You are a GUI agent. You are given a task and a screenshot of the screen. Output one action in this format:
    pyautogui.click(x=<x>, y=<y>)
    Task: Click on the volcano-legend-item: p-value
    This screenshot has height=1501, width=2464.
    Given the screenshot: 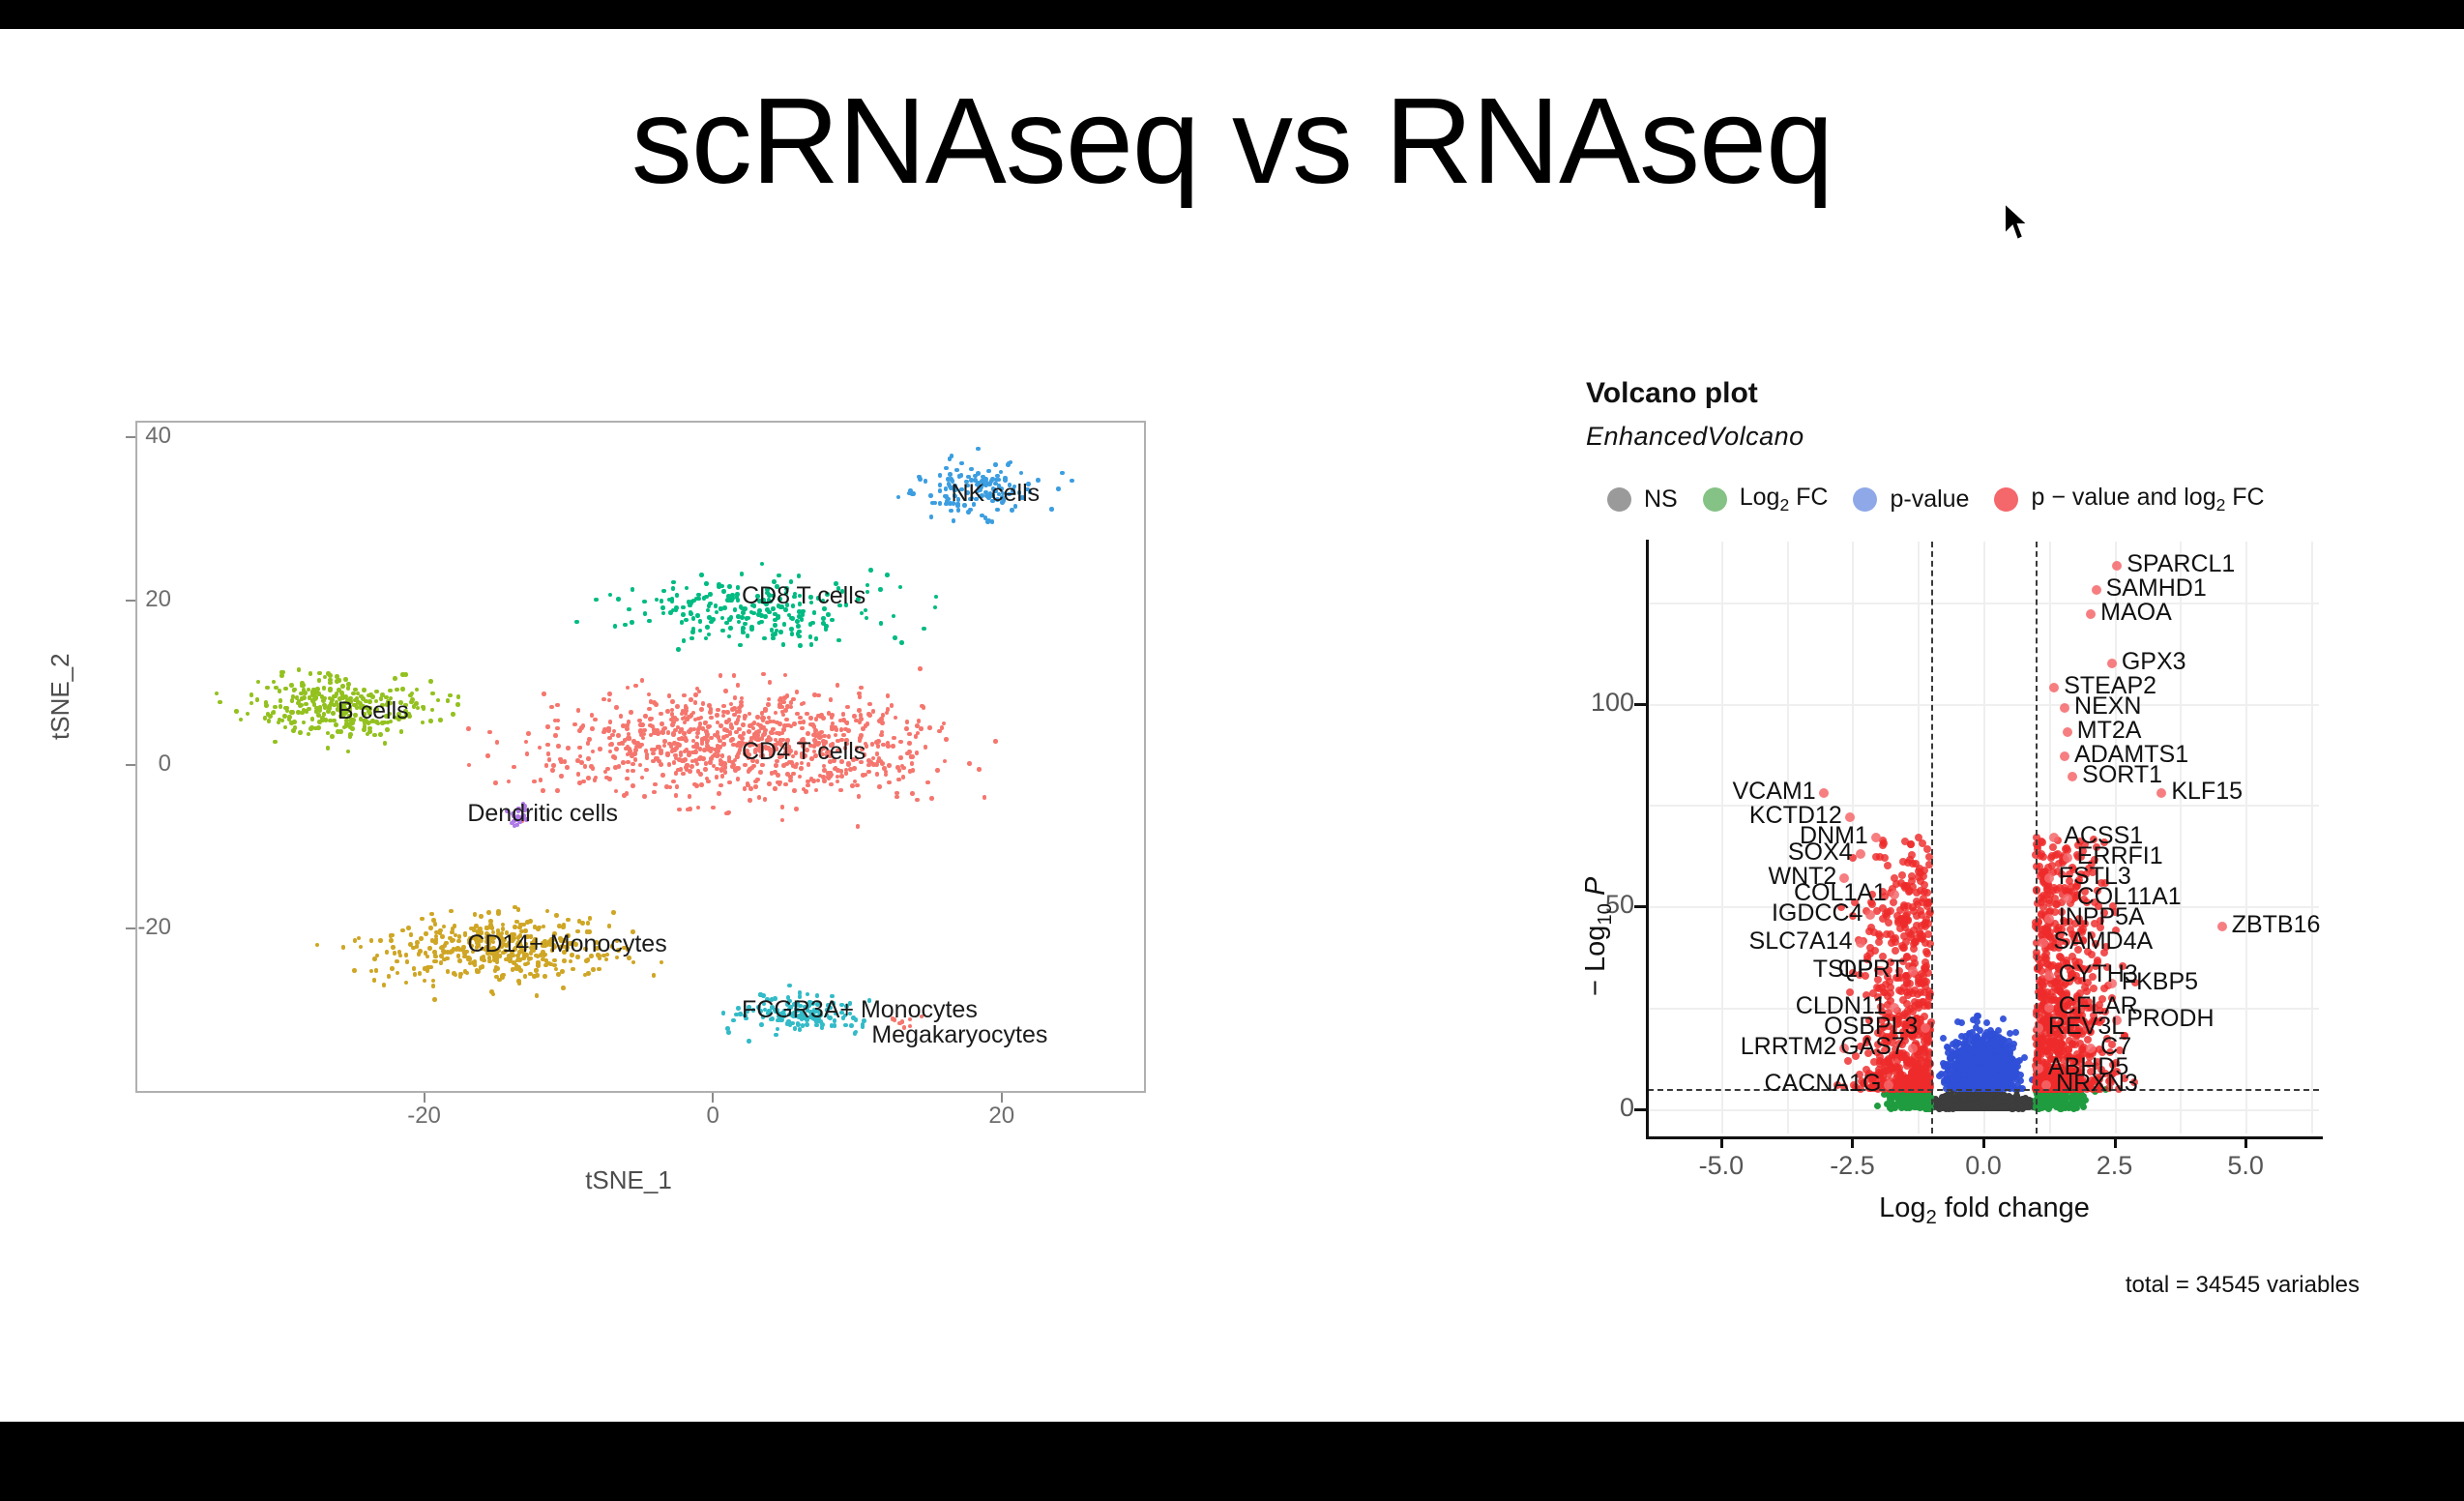 What is the action you would take?
    pyautogui.click(x=1911, y=500)
    